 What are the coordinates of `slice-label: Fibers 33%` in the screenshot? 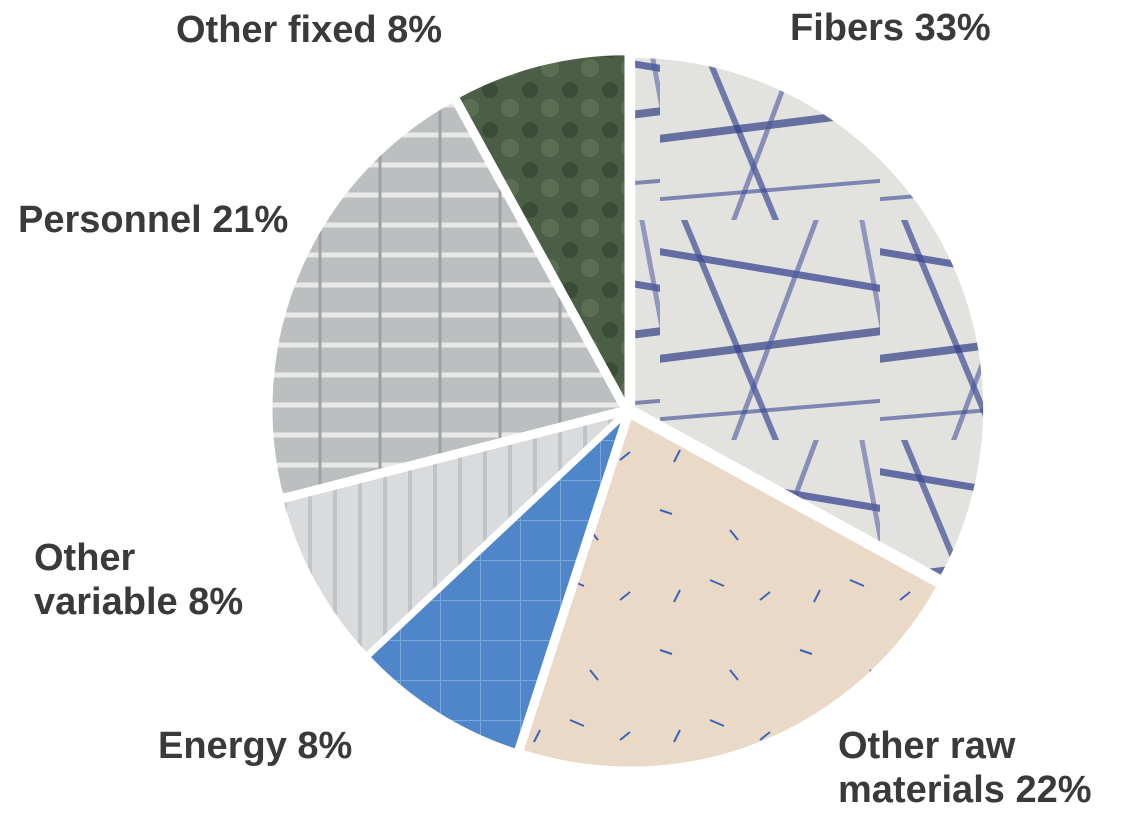 It's located at (890, 28).